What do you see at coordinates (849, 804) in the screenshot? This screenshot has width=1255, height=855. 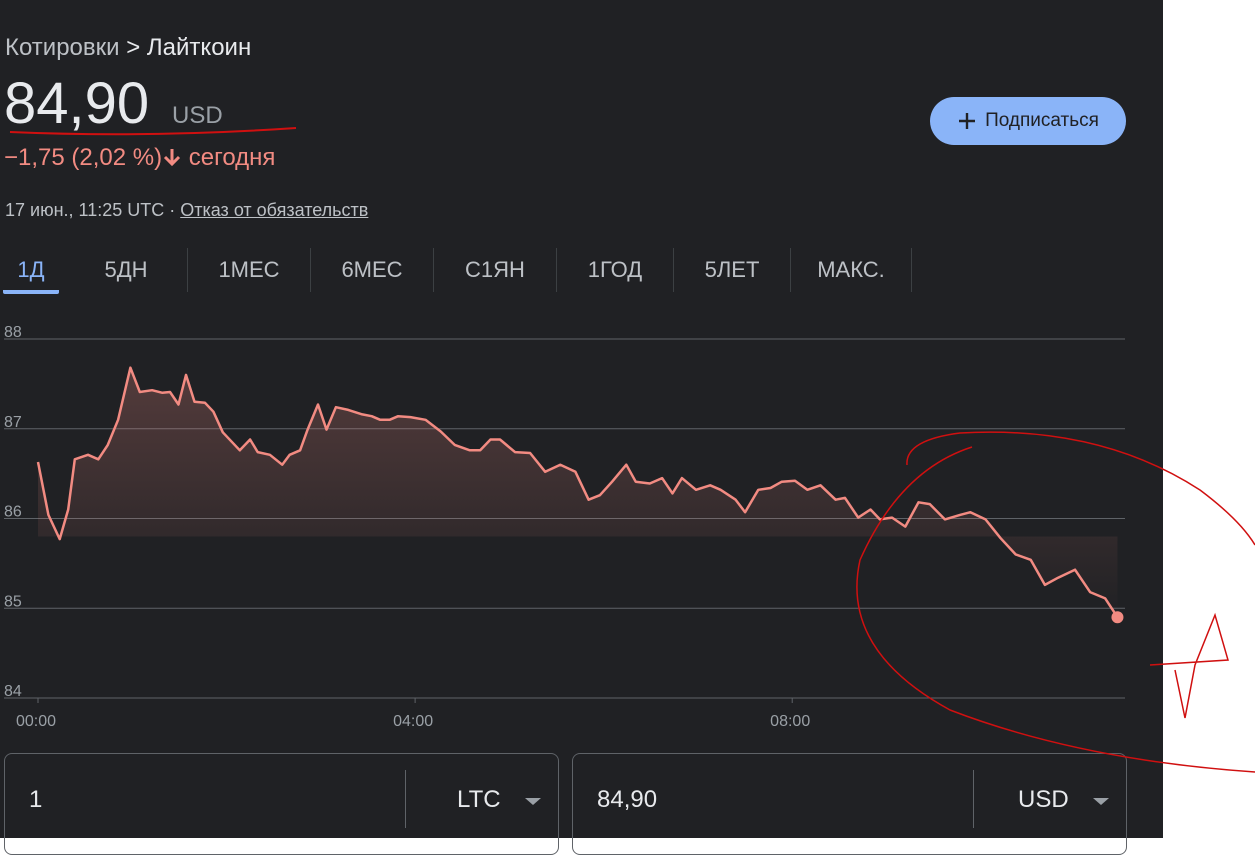 I see `converter-to: 84,90 USD` at bounding box center [849, 804].